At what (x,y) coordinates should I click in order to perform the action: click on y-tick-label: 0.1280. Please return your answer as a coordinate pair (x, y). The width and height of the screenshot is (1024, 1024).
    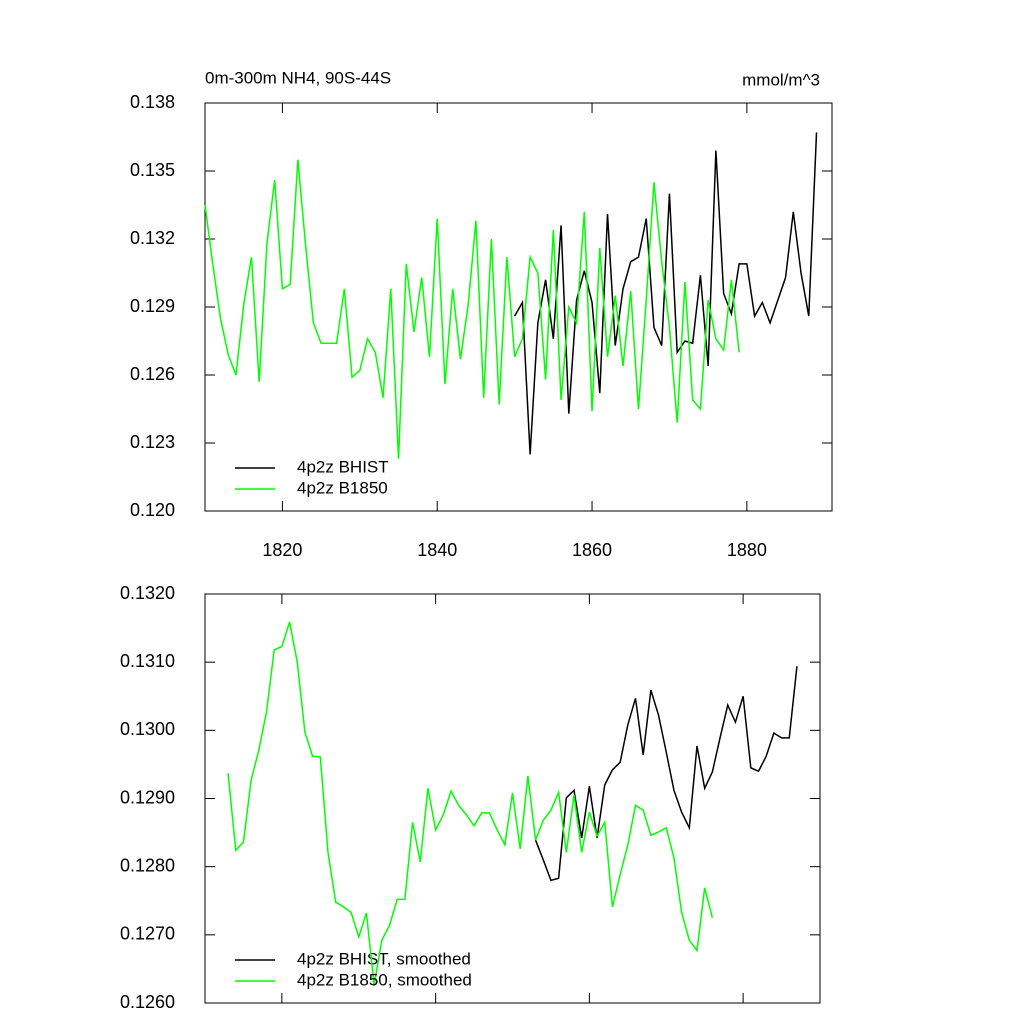
    Looking at the image, I should click on (147, 865).